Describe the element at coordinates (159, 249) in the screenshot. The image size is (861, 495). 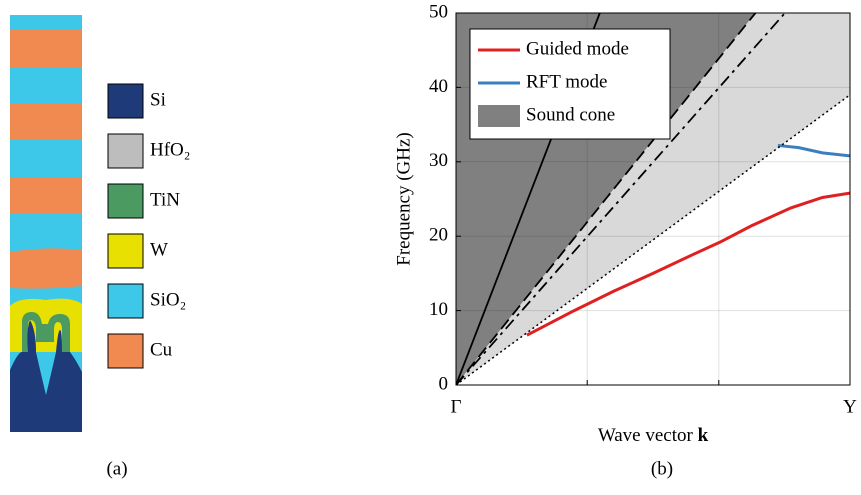
I see `legend-label: W` at that location.